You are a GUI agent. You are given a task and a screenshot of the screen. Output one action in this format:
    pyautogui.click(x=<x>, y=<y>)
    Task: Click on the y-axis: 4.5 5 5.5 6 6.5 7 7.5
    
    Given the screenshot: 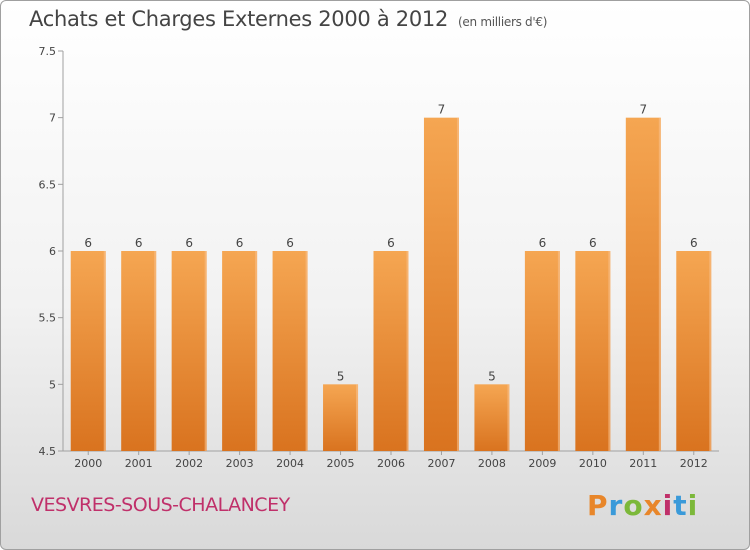 What is the action you would take?
    pyautogui.click(x=51, y=251)
    